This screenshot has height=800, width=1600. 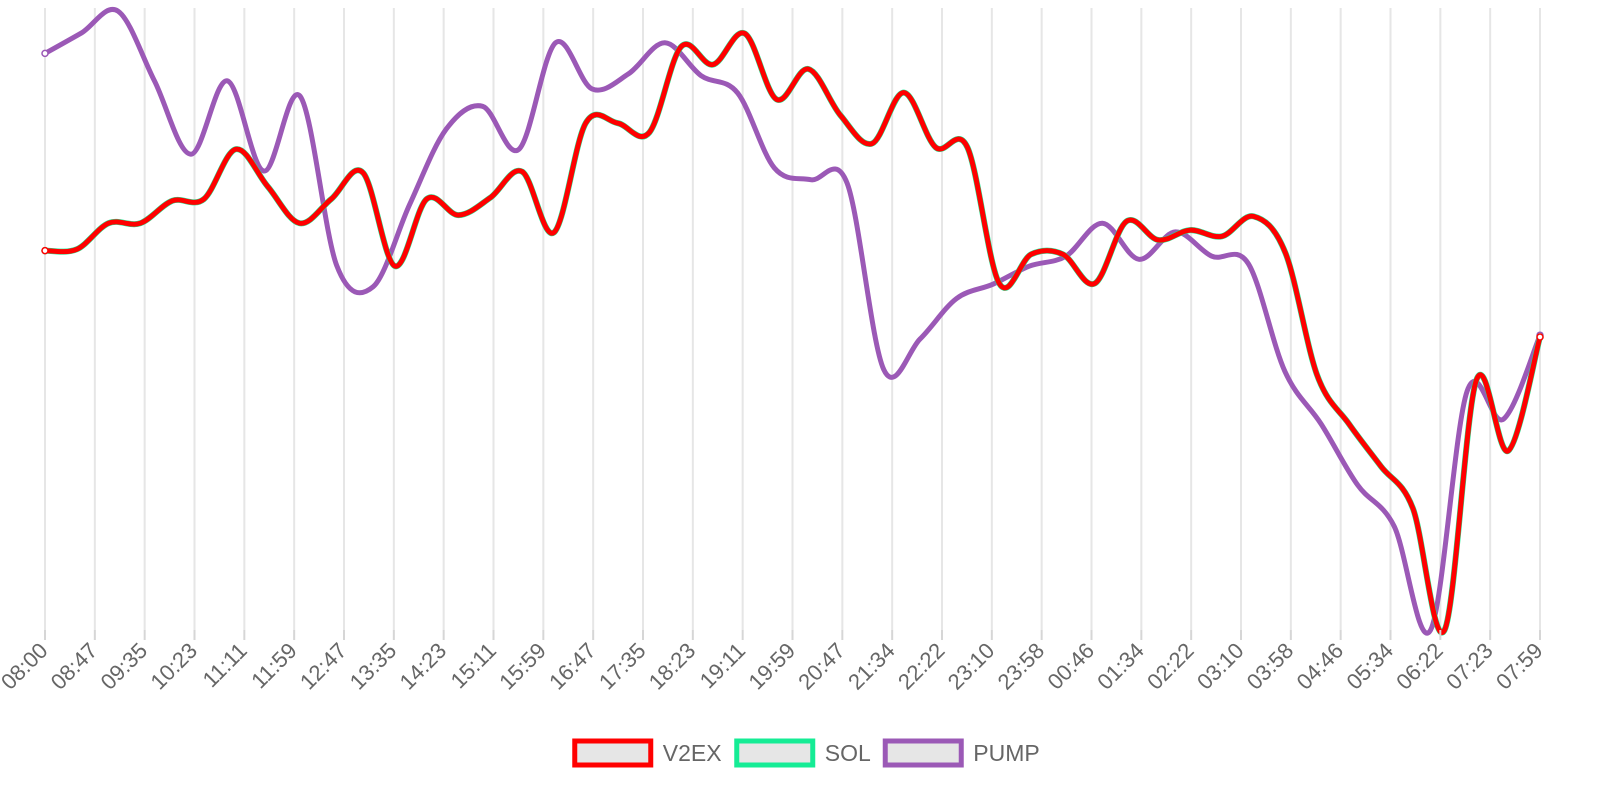 I want to click on x-tick-label: 23:10, so click(x=971, y=666).